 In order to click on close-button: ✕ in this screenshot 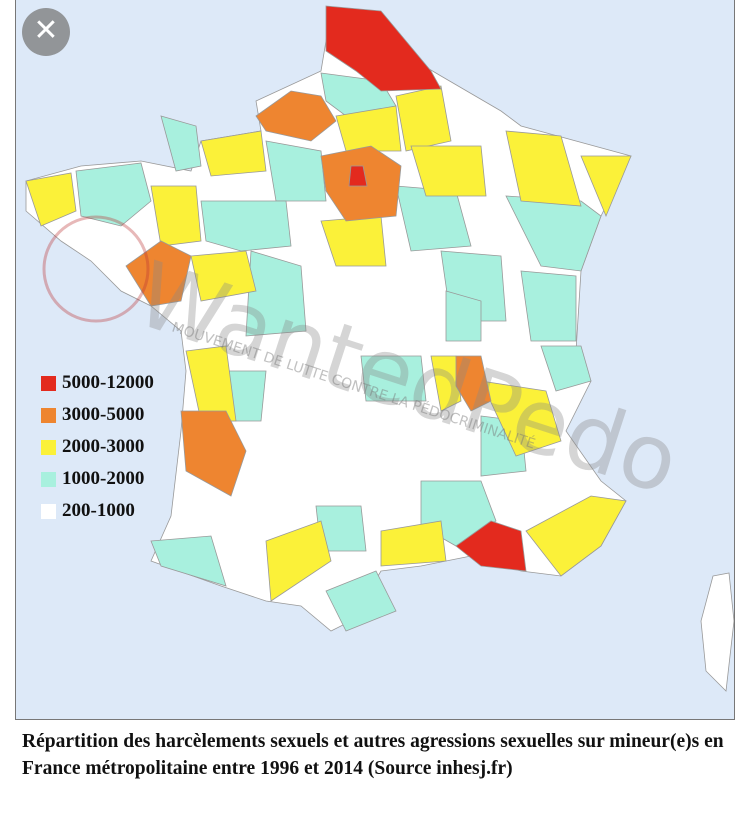, I will do `click(46, 32)`.